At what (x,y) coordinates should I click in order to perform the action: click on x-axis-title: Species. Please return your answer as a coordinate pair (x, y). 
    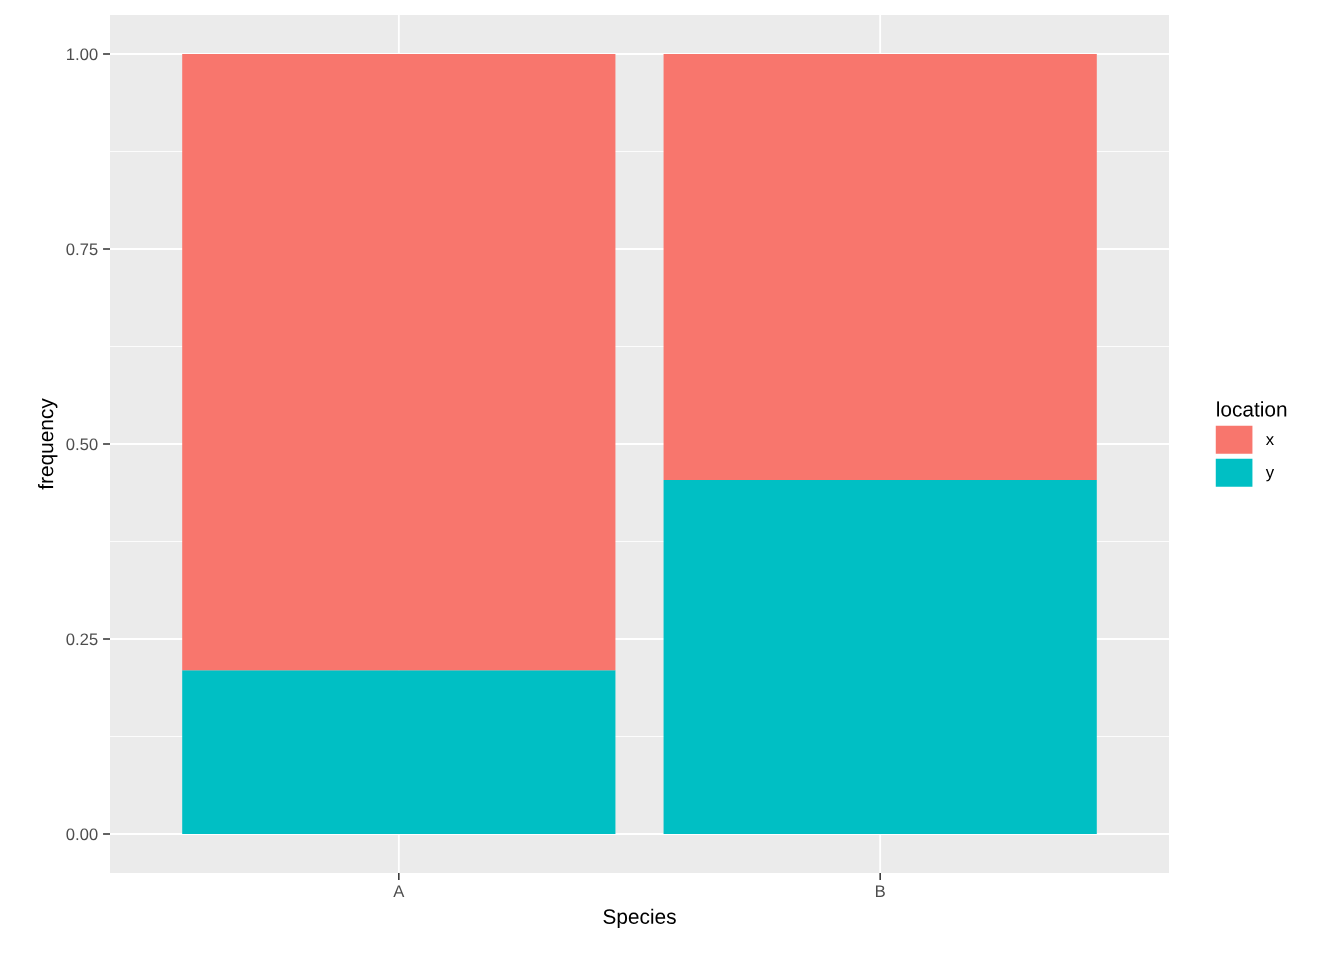
    Looking at the image, I should click on (639, 918).